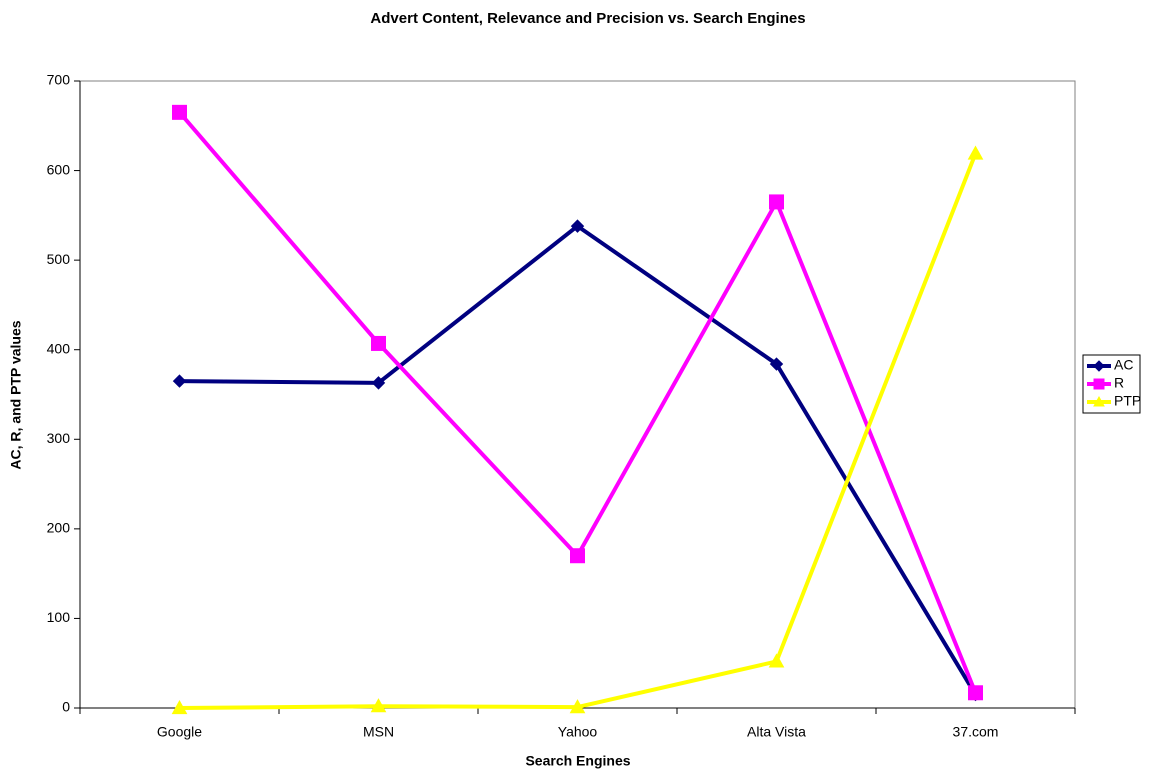  Describe the element at coordinates (59, 617) in the screenshot. I see `y-tick-label: 100` at that location.